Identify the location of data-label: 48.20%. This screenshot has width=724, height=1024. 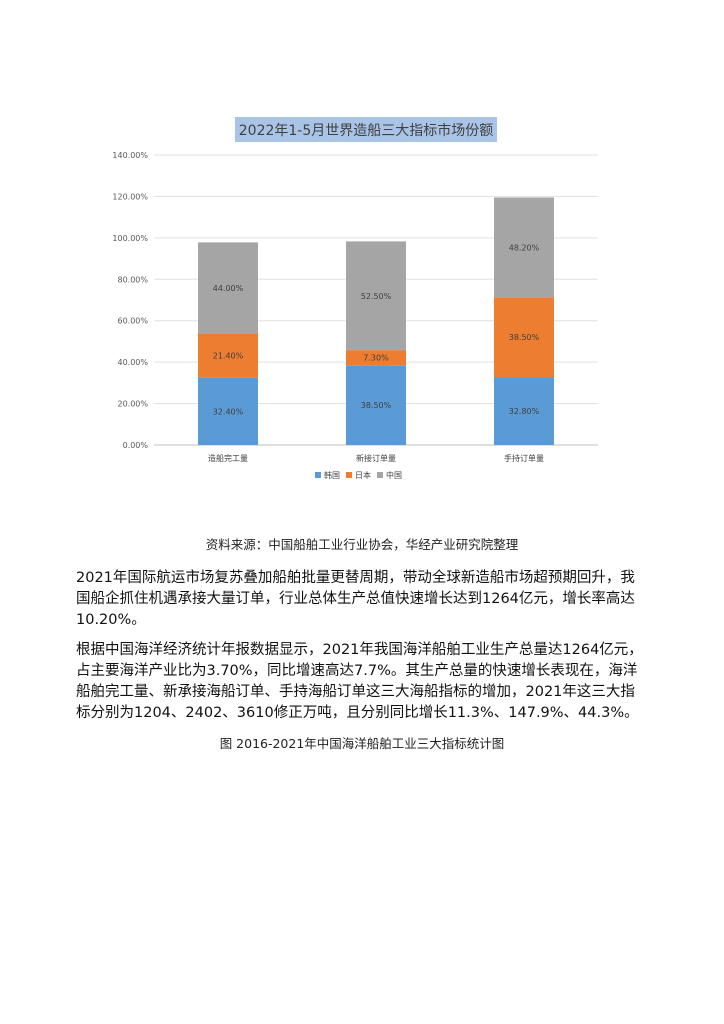
(524, 247).